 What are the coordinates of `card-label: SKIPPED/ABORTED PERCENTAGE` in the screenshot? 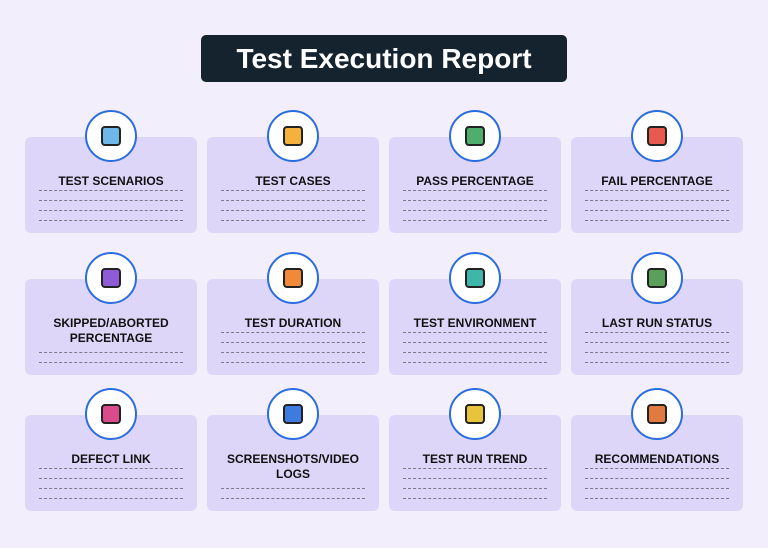 It's located at (111, 330).